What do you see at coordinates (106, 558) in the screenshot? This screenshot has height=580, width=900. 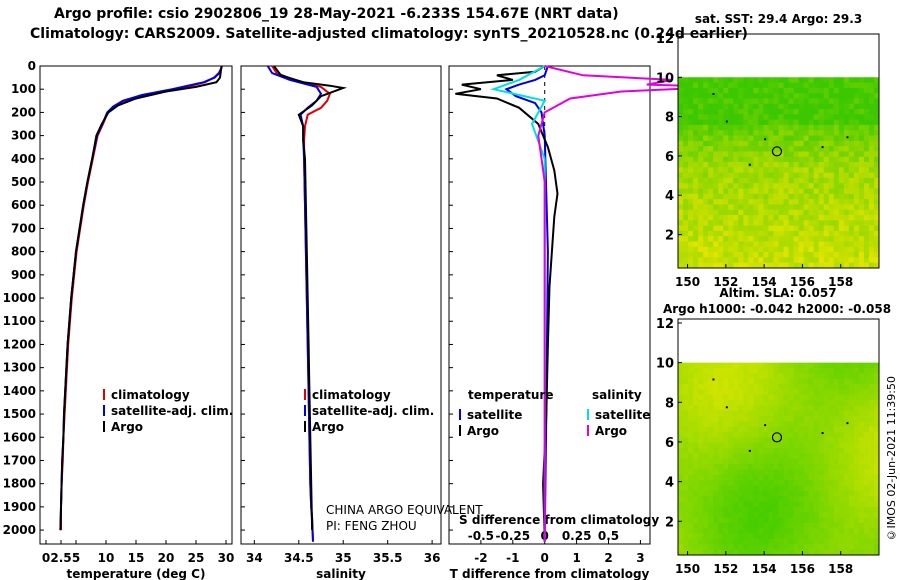 I see `temperature-xtick-label: 10` at bounding box center [106, 558].